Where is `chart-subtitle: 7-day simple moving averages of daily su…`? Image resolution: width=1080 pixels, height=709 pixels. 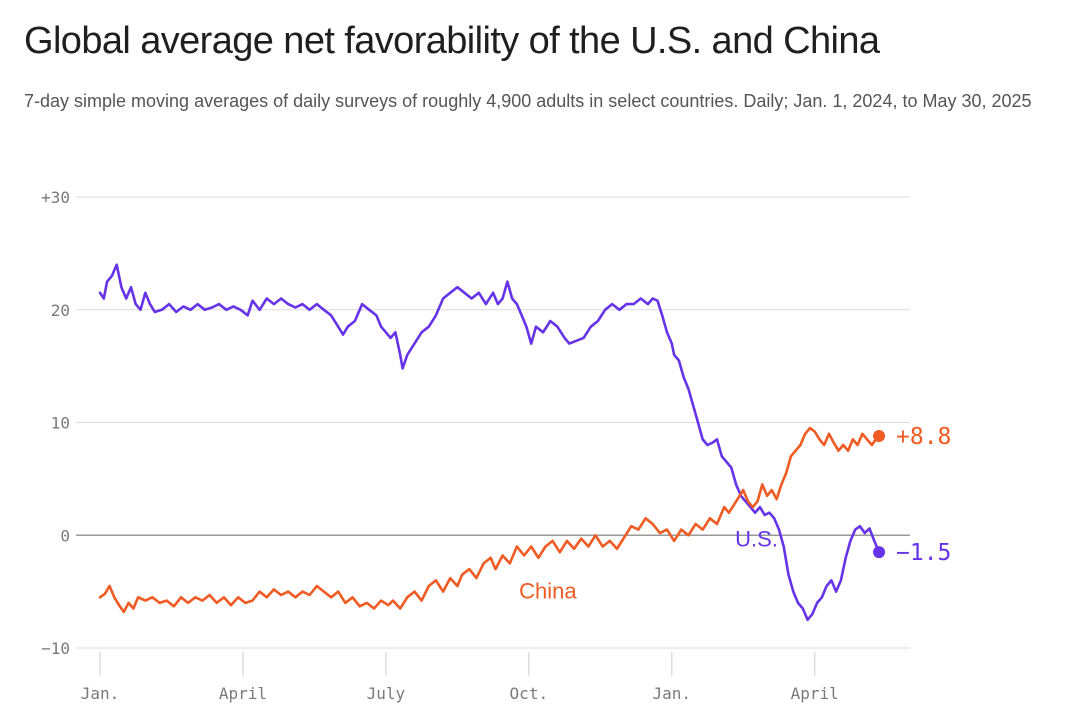 chart-subtitle: 7-day simple moving averages of daily su… is located at coordinates (528, 101).